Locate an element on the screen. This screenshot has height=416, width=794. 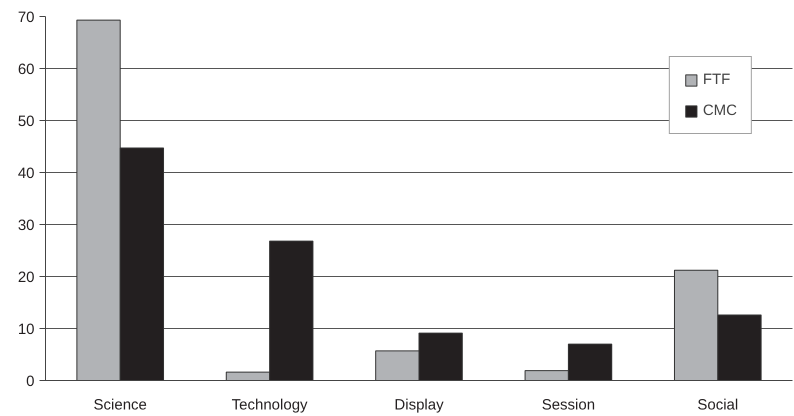
y-tick-label: 30 is located at coordinates (26, 225).